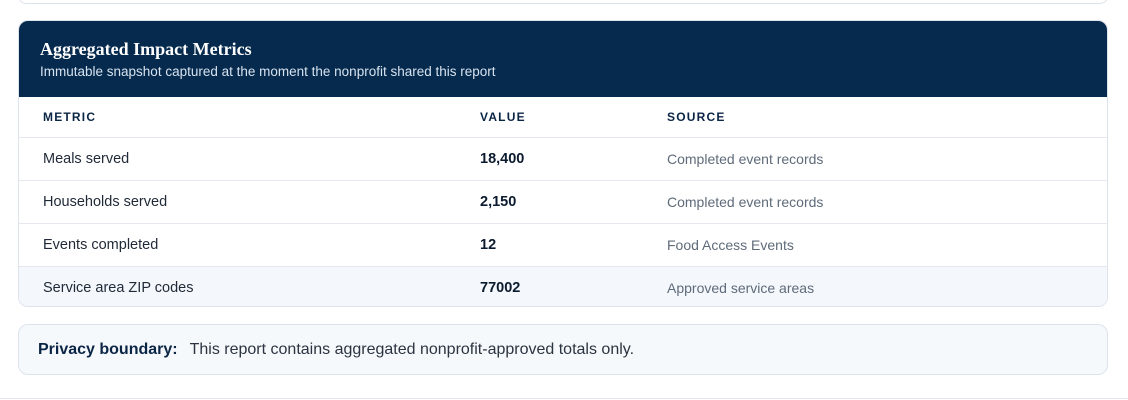 The width and height of the screenshot is (1128, 400). I want to click on source-cell: Approved service areas, so click(875, 286).